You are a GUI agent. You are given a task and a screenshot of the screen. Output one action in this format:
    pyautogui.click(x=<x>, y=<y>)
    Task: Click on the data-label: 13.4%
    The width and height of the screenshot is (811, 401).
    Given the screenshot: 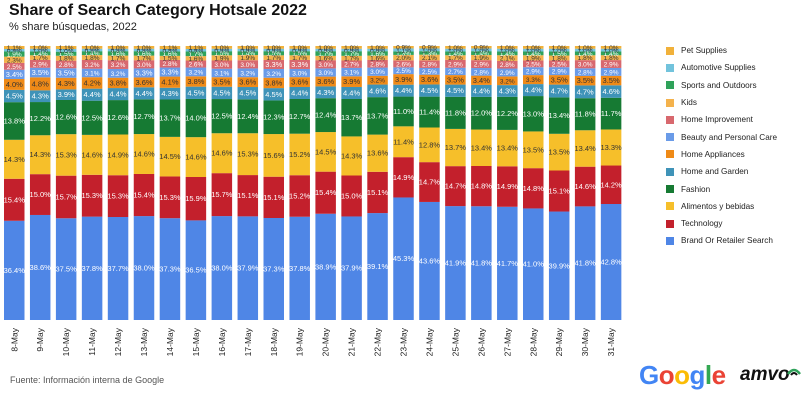 What is the action you would take?
    pyautogui.click(x=560, y=115)
    